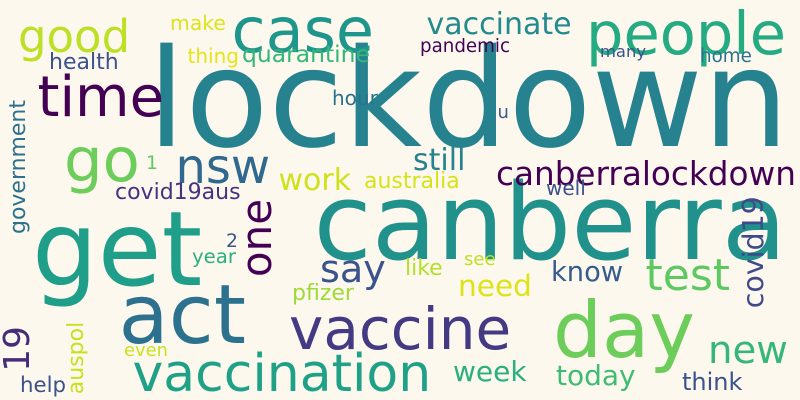 This screenshot has width=800, height=400. What do you see at coordinates (480, 259) in the screenshot?
I see `word-see: see` at bounding box center [480, 259].